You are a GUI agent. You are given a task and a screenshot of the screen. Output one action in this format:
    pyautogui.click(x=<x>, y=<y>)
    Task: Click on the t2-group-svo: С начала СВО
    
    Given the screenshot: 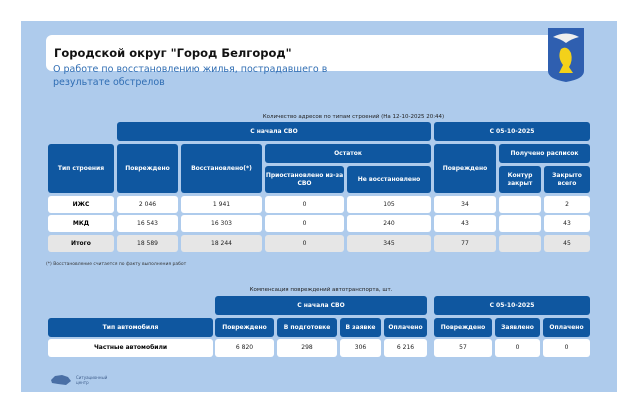 What is the action you would take?
    pyautogui.click(x=321, y=305)
    